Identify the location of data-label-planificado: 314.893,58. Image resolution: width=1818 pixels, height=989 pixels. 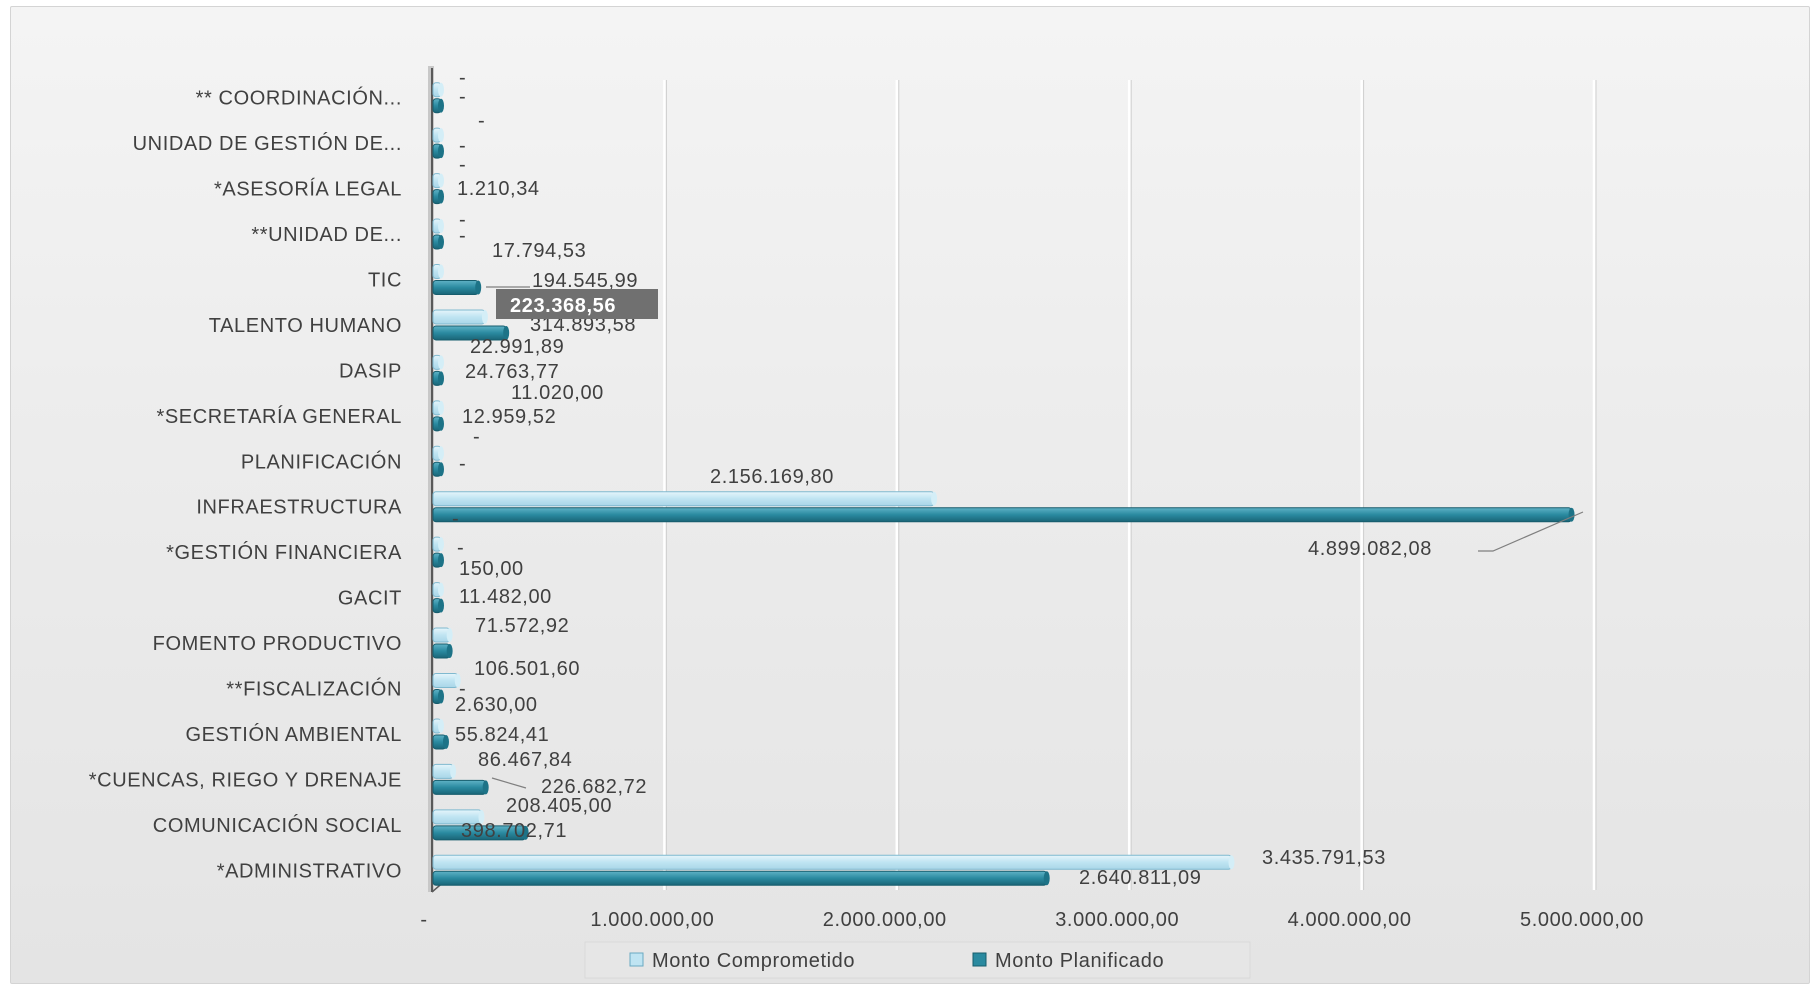
(583, 325).